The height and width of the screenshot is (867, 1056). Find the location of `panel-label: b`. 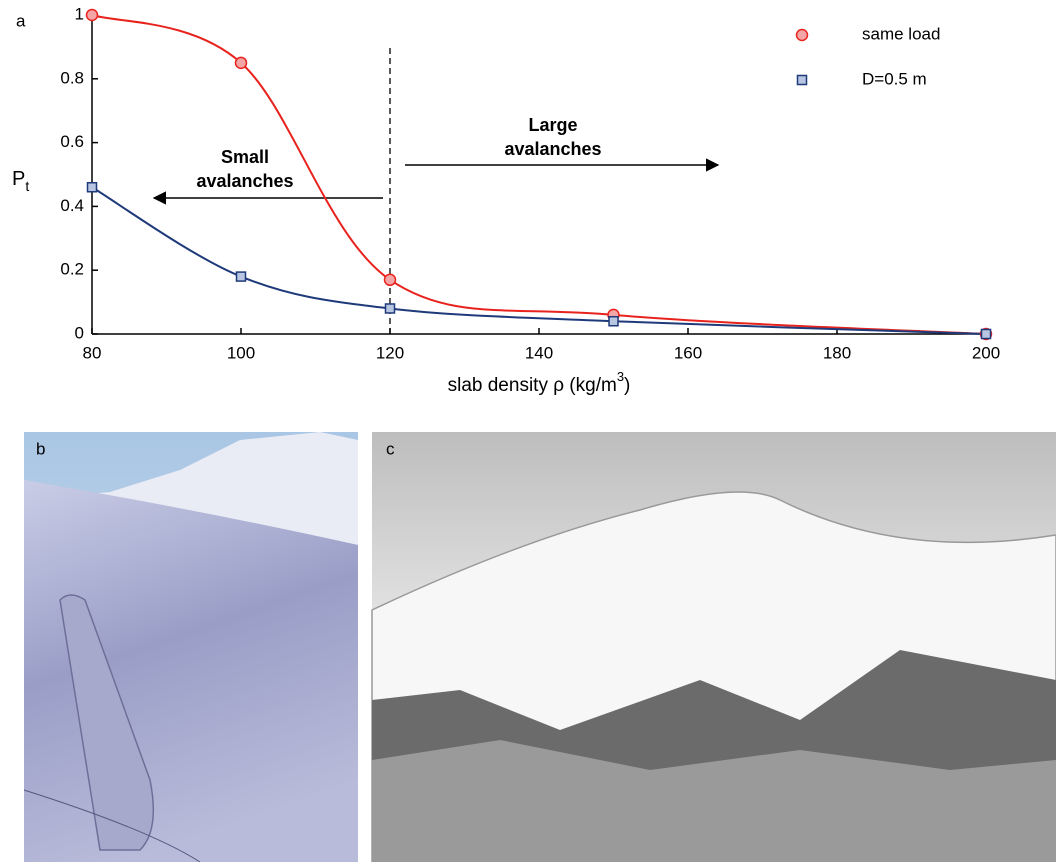

panel-label: b is located at coordinates (40, 448).